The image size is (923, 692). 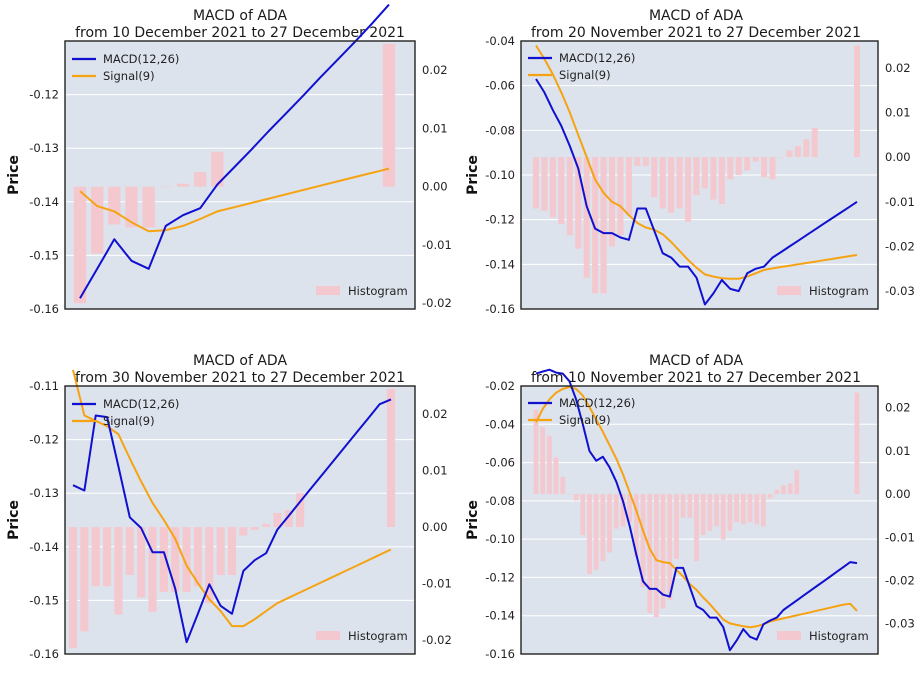 I want to click on y-tick-label: -0.02, so click(x=500, y=386).